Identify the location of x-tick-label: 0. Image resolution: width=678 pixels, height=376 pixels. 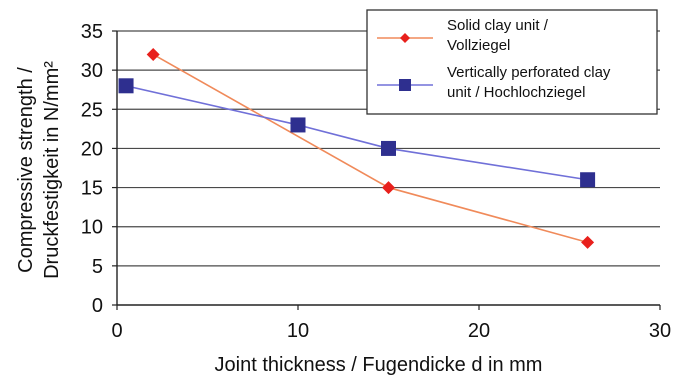
(116, 331).